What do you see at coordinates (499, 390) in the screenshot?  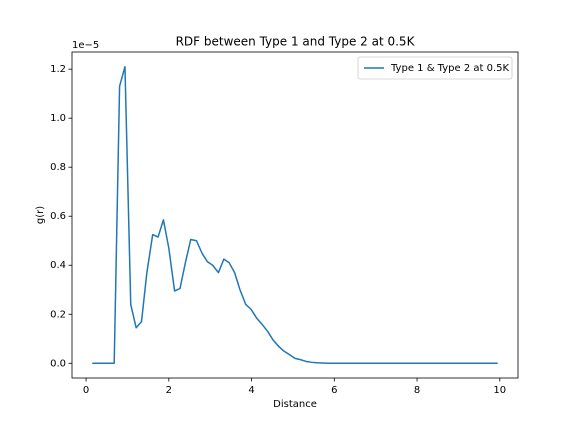 I see `x-tick-label: 10` at bounding box center [499, 390].